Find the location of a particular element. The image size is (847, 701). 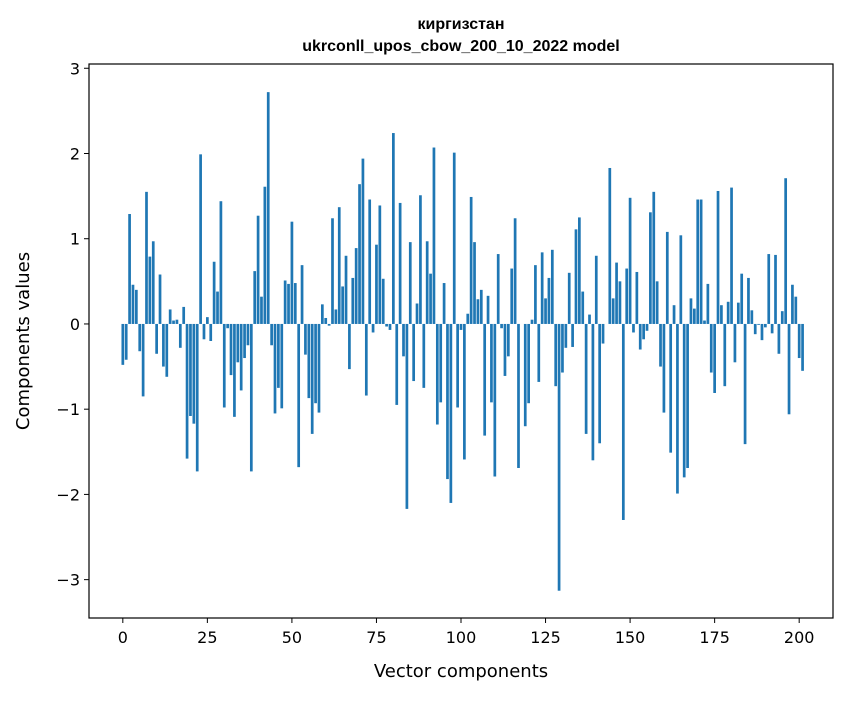

x-tick-label: 100 is located at coordinates (461, 637).